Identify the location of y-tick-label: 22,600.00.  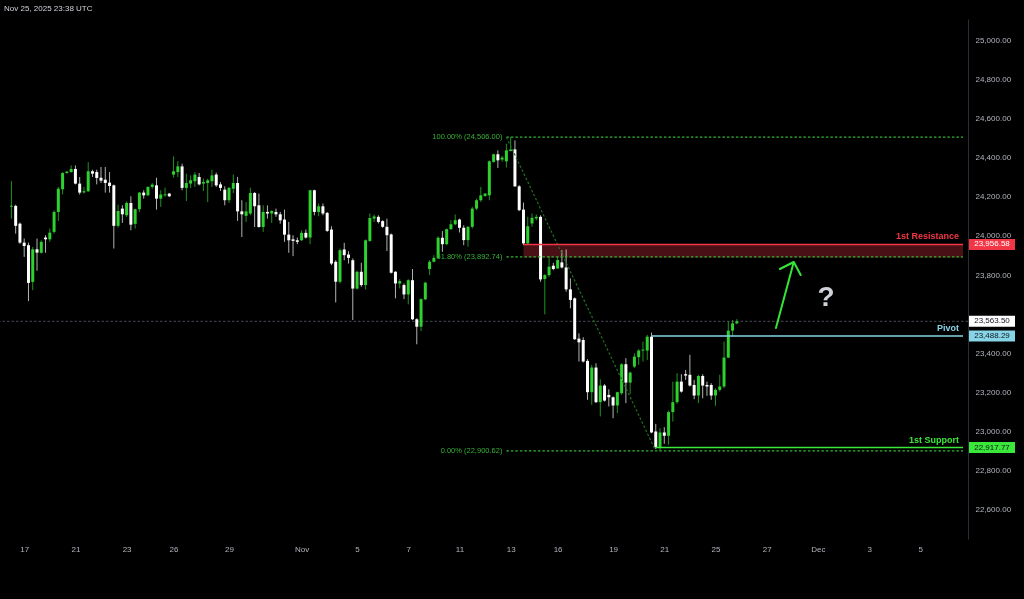
(993, 510).